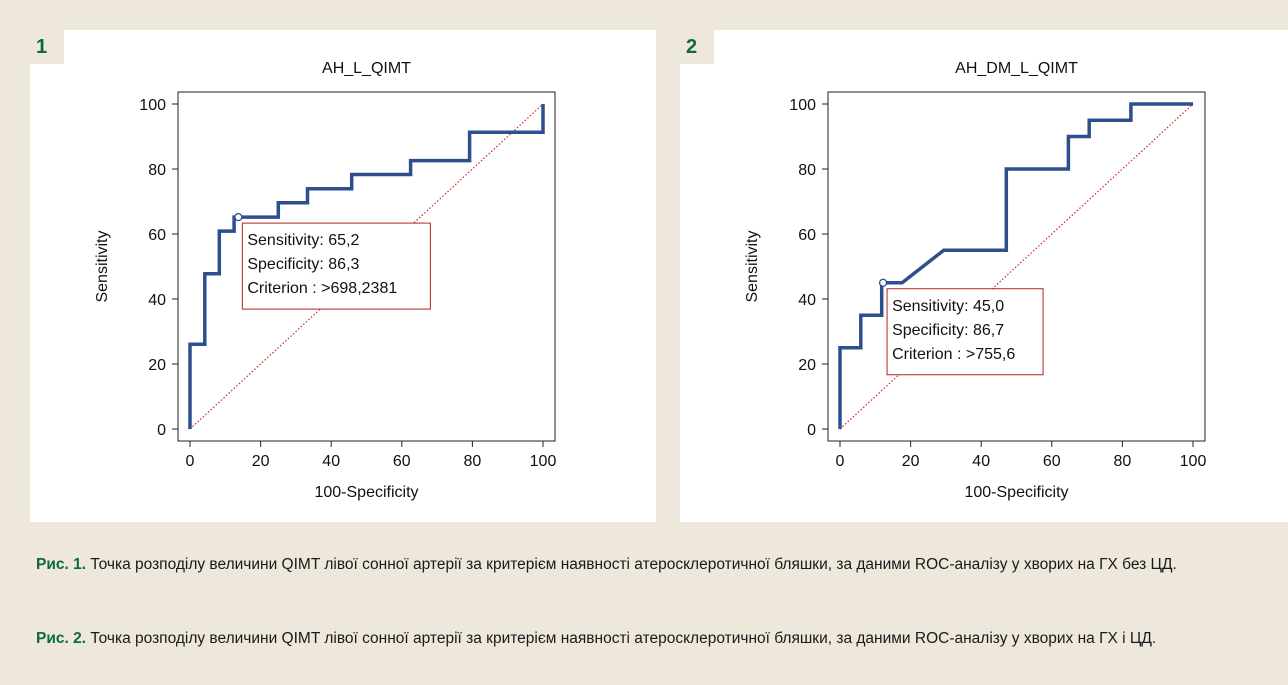 Image resolution: width=1288 pixels, height=685 pixels. What do you see at coordinates (1016, 68) in the screenshot?
I see `chart-title: AH_DM_L_QIMT` at bounding box center [1016, 68].